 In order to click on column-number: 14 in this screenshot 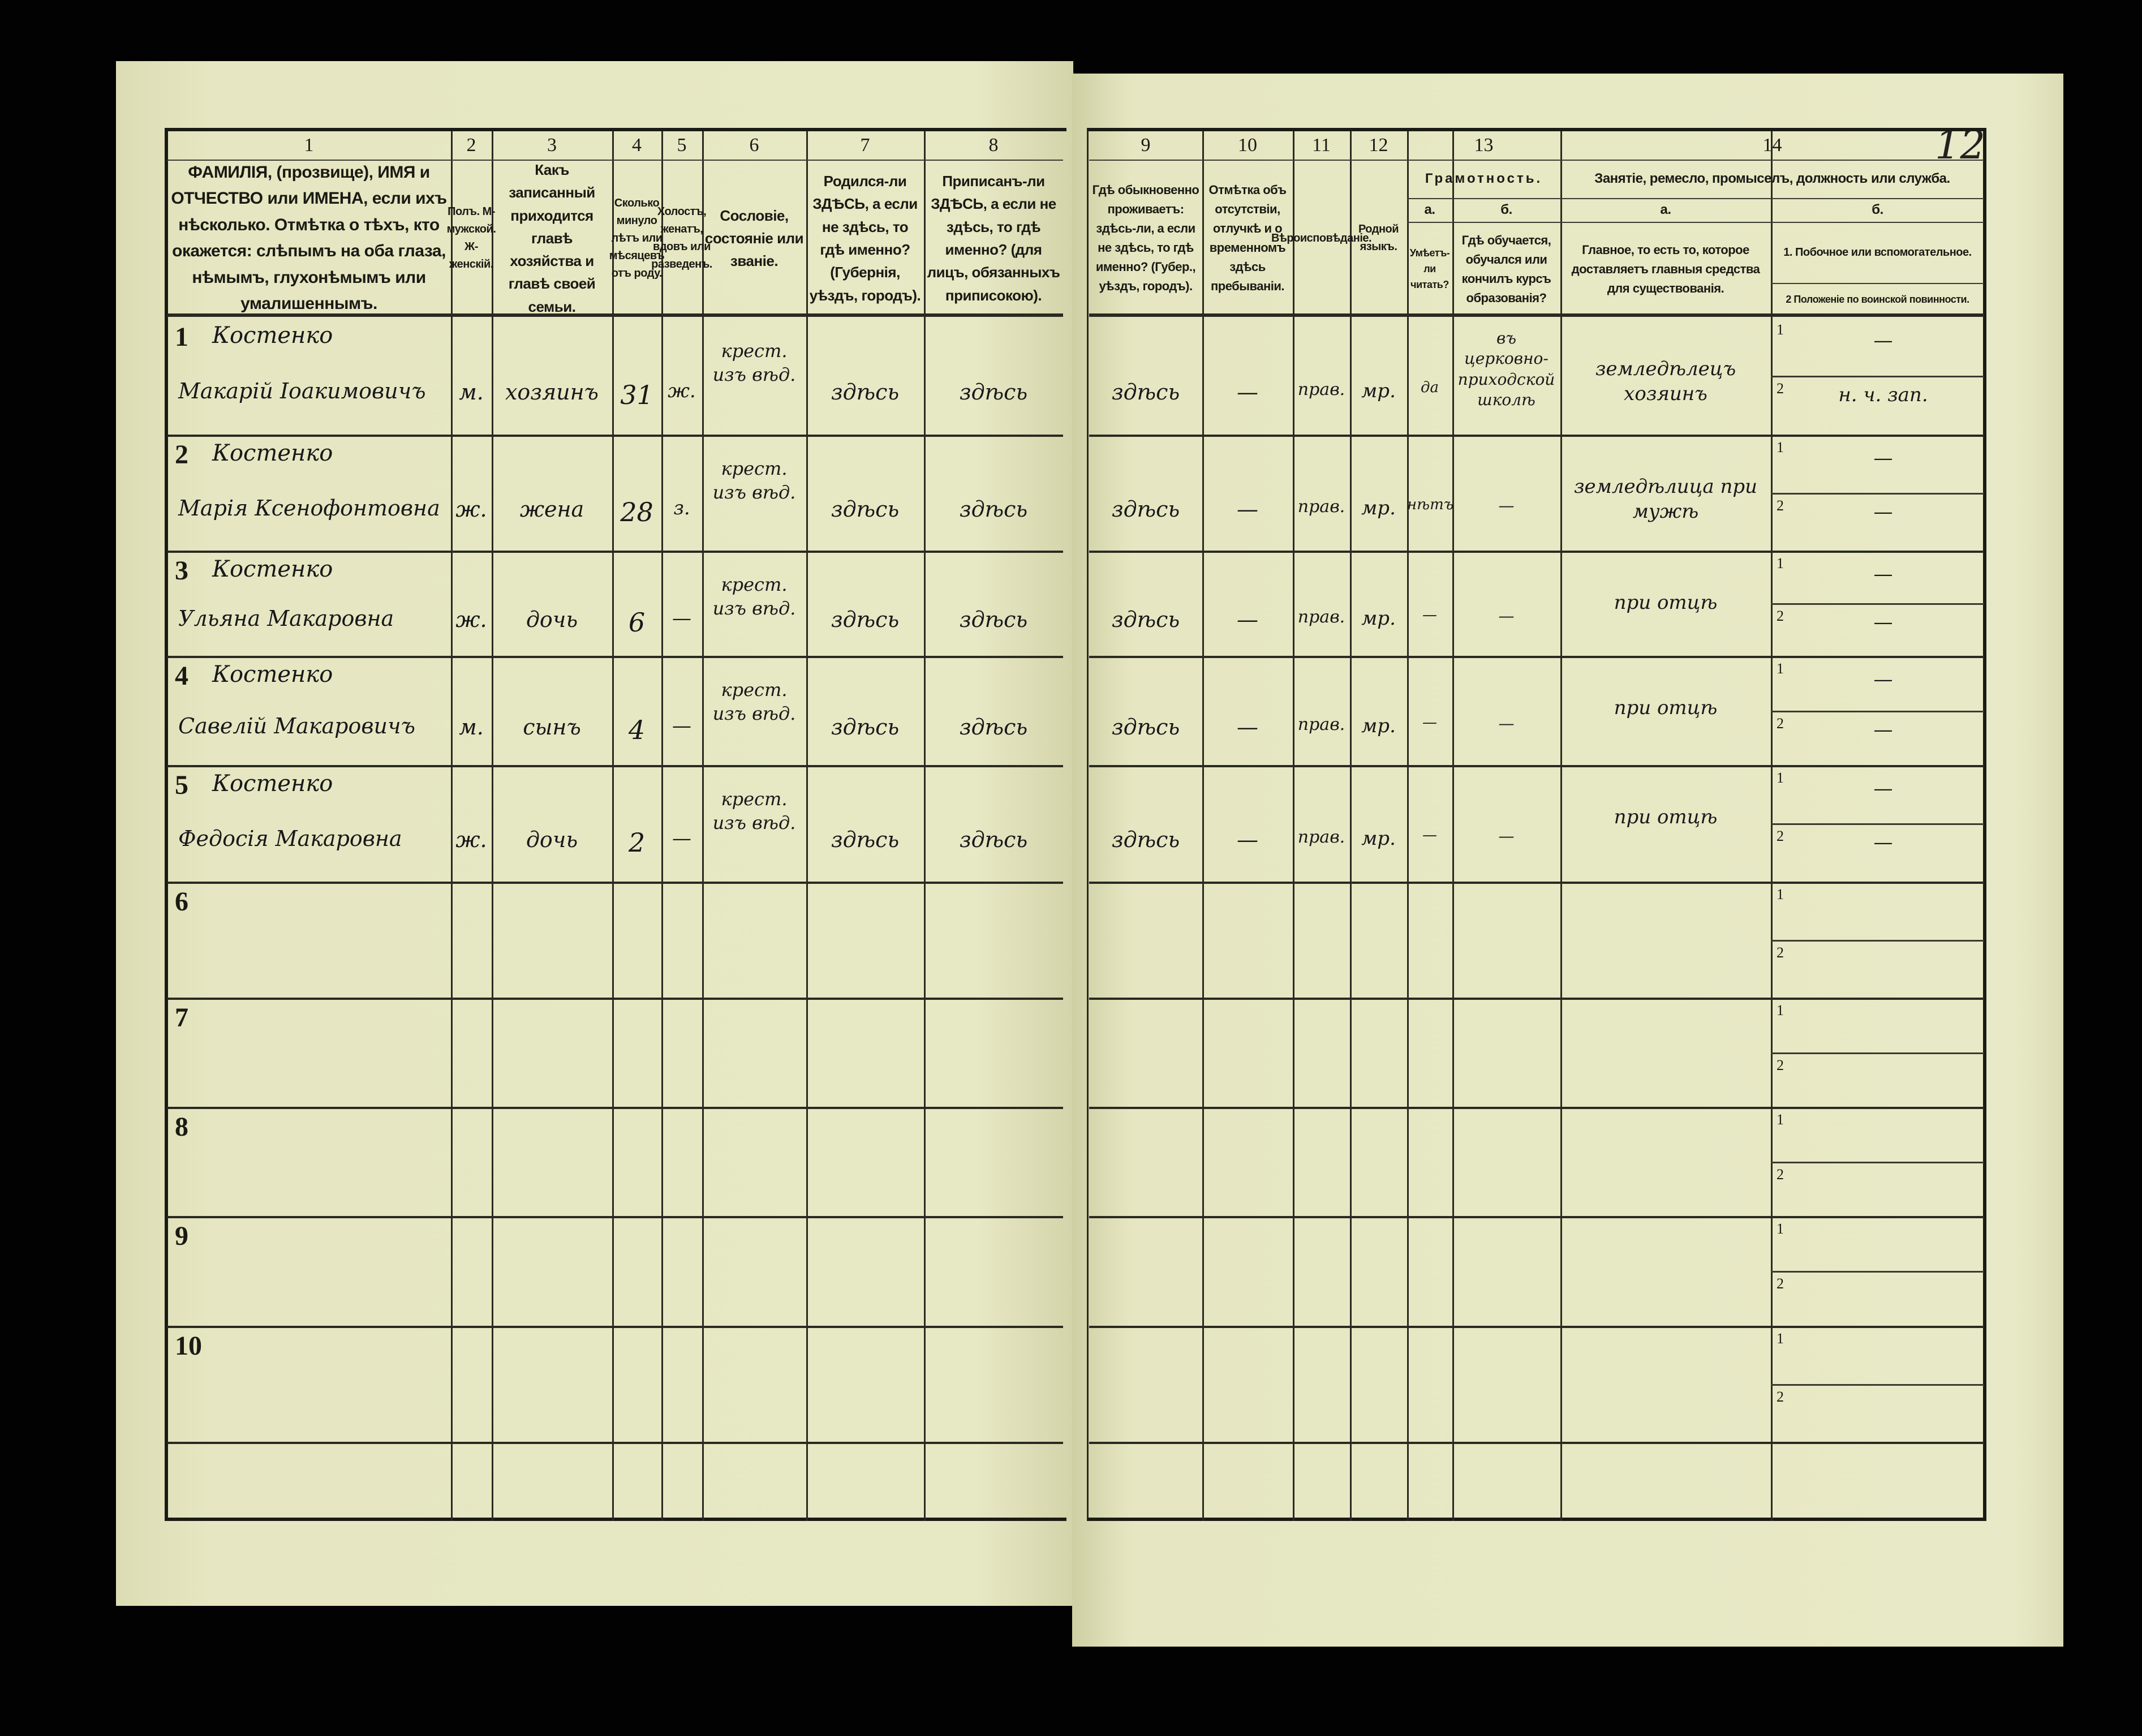, I will do `click(1772, 145)`.